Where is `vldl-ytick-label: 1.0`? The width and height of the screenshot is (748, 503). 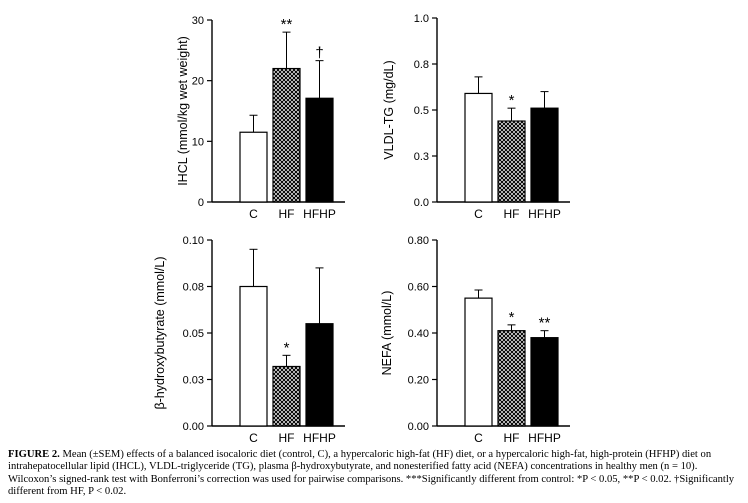
vldl-ytick-label: 1.0 is located at coordinates (421, 19).